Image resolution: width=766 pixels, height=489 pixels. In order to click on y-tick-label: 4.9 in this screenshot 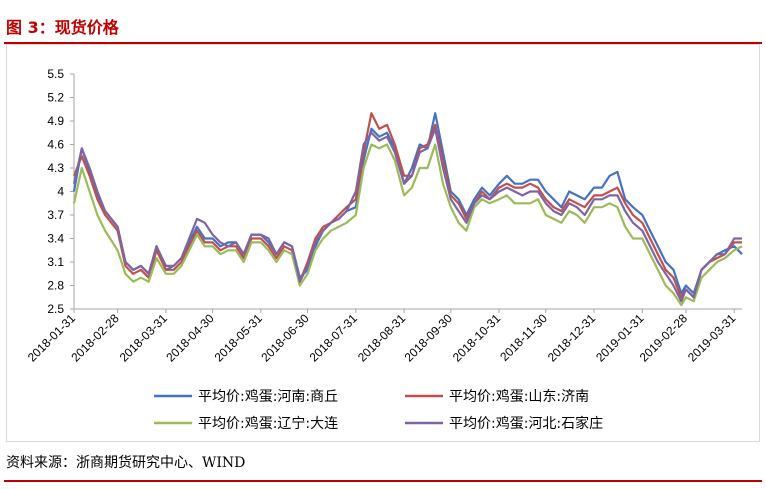, I will do `click(55, 121)`.